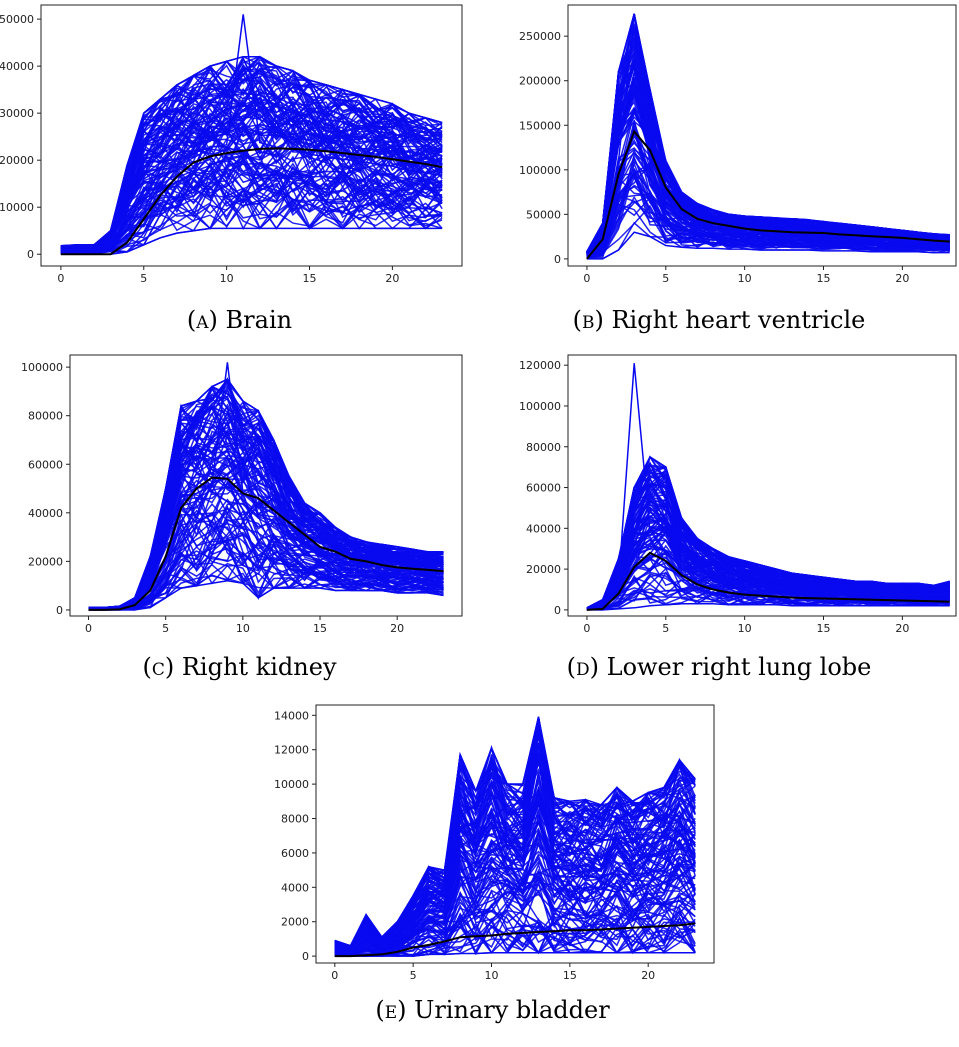  Describe the element at coordinates (158, 667) in the screenshot. I see `caption-tag-c: (c)` at that location.